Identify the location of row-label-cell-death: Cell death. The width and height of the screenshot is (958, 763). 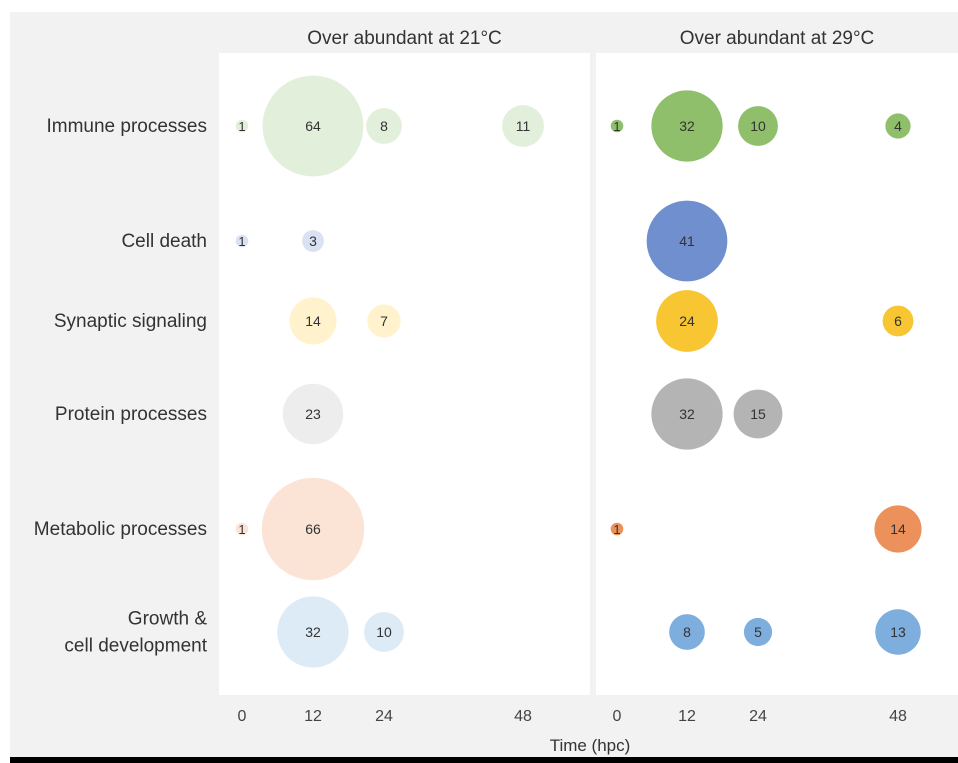
(164, 241).